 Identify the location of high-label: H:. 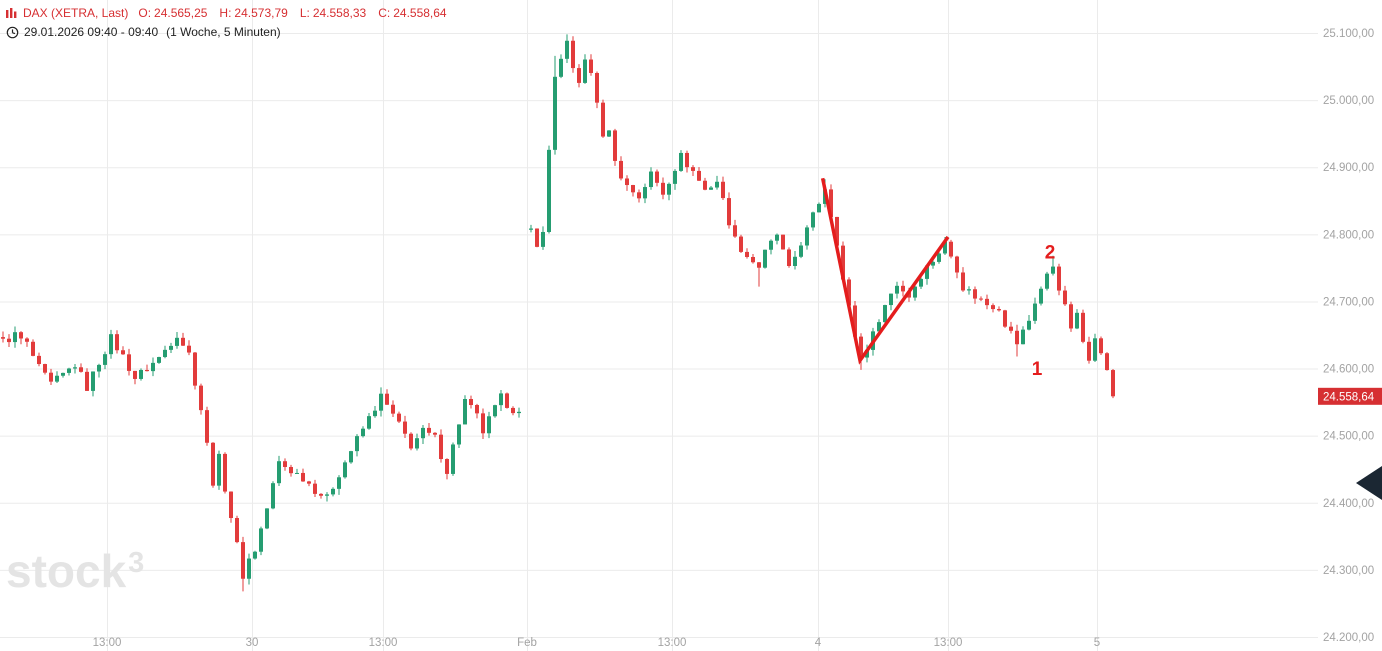
(225, 13).